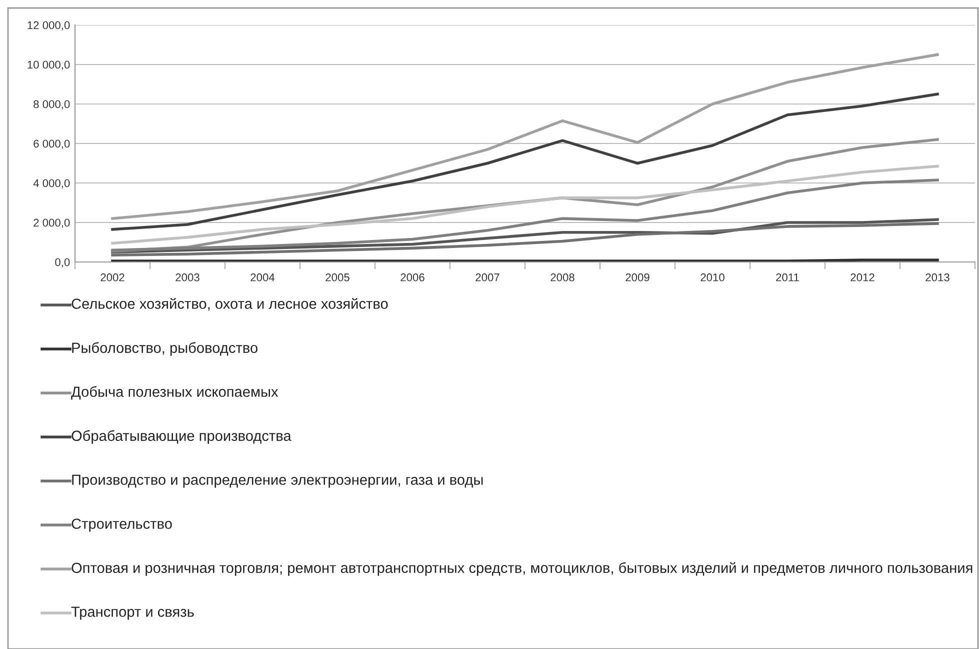 The height and width of the screenshot is (649, 979). I want to click on x-tick-label: 2013, so click(938, 277).